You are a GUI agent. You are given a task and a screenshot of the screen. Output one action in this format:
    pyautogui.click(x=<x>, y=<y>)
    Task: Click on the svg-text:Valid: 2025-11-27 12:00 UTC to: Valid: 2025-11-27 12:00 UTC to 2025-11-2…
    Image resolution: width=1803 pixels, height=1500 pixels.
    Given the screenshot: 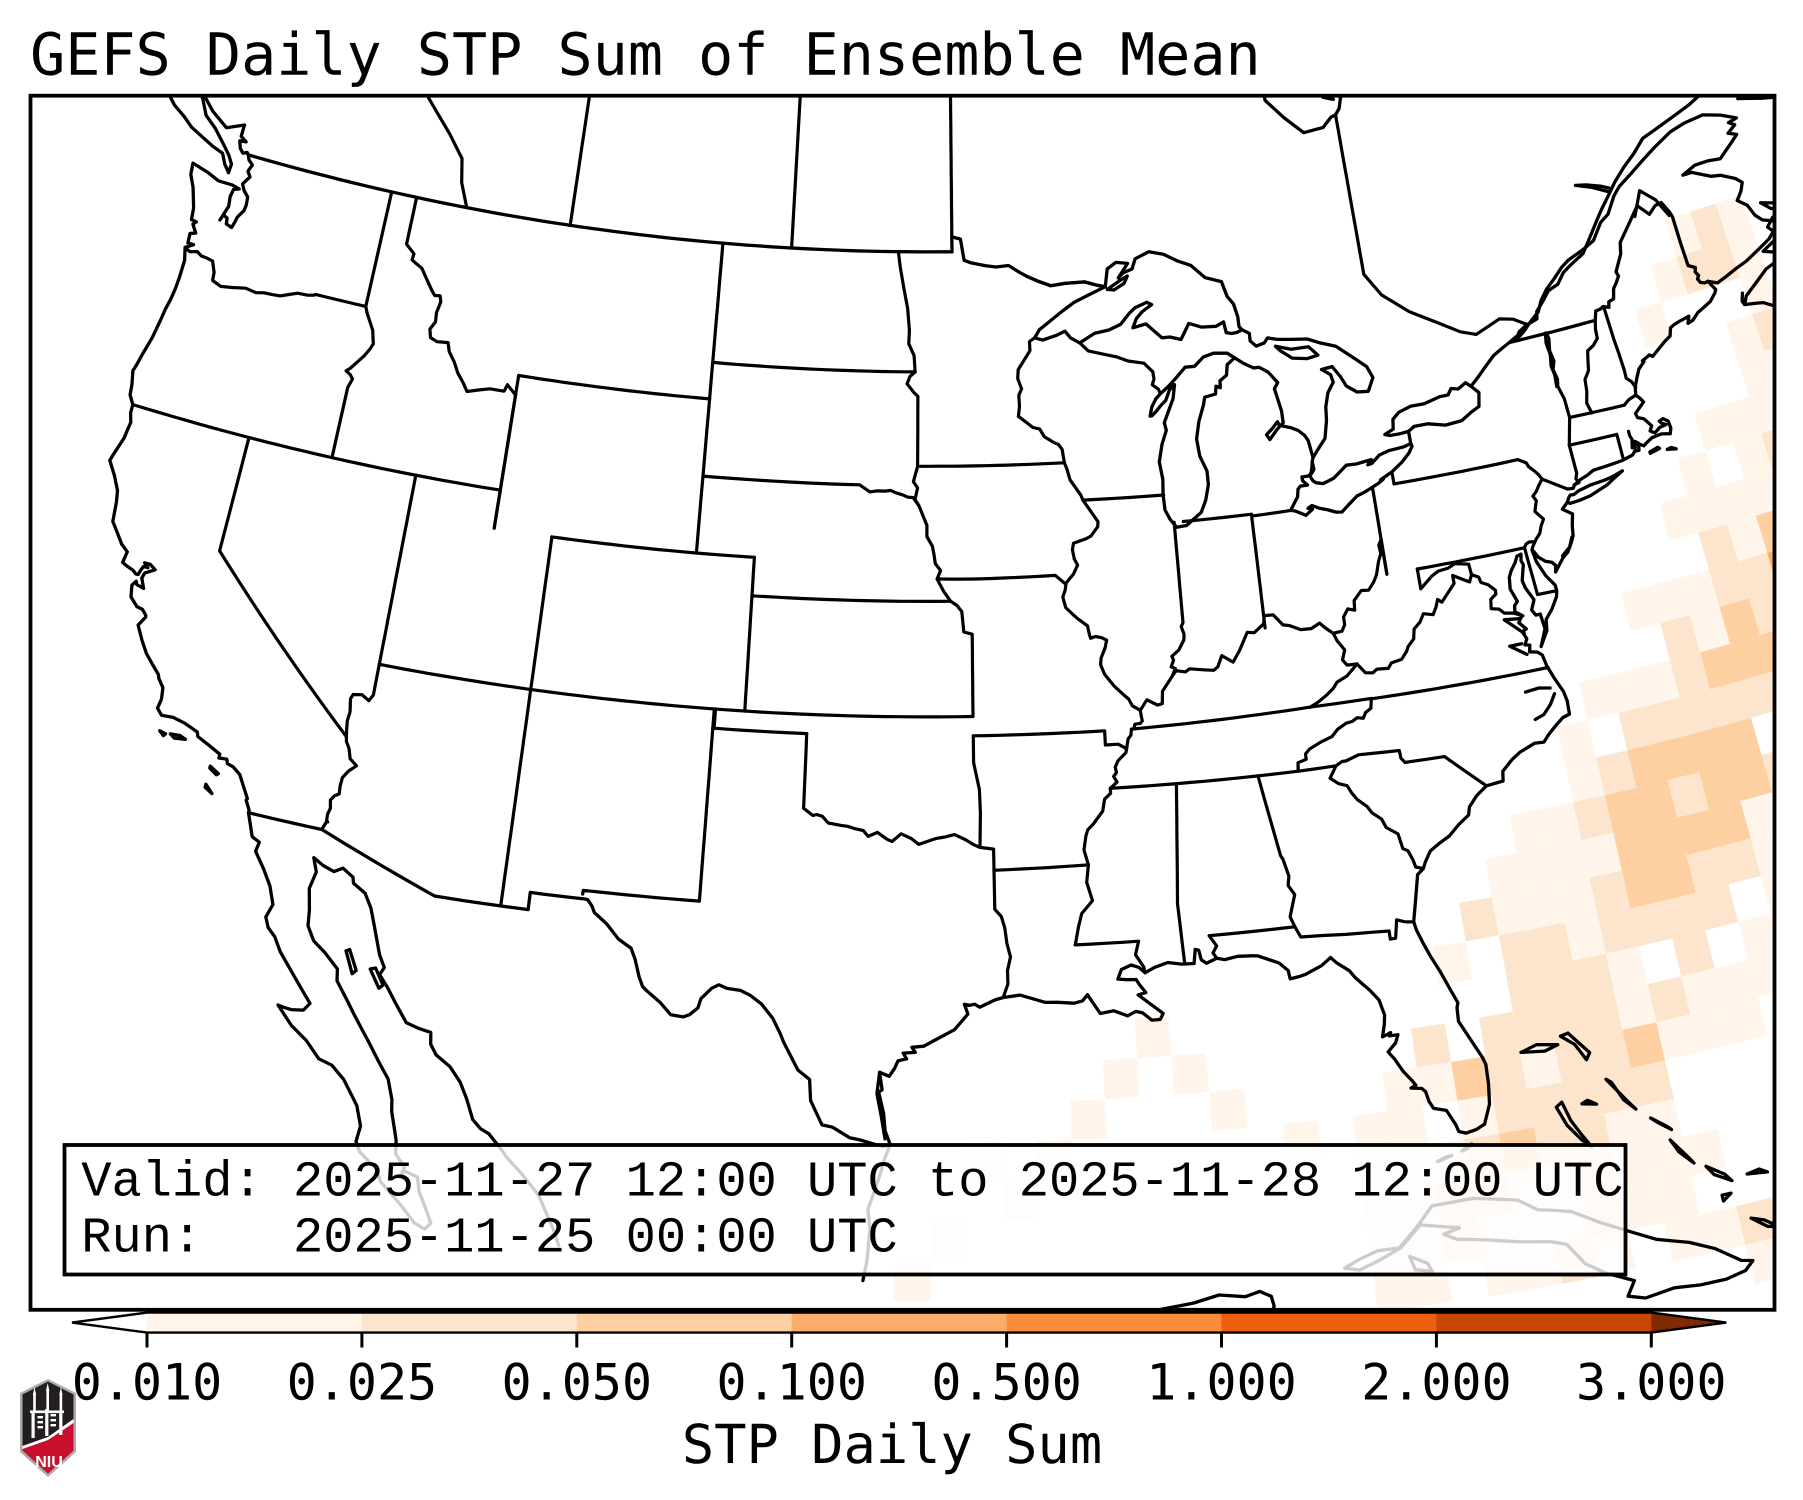 What is the action you would take?
    pyautogui.click(x=852, y=1183)
    